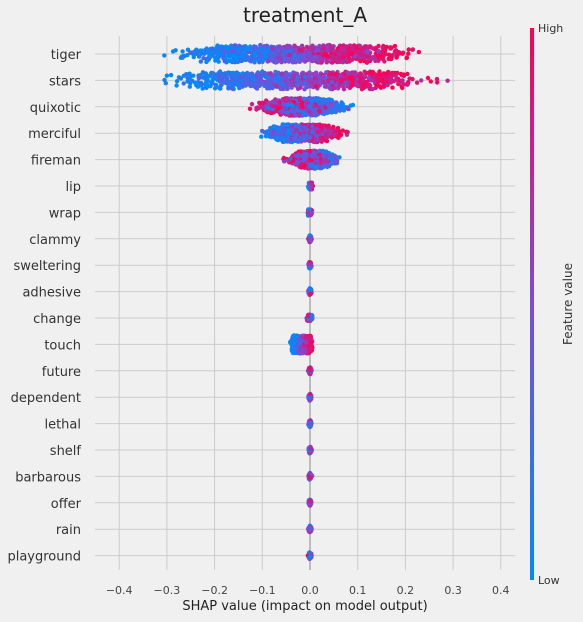 The image size is (583, 622). I want to click on feature-row-lip, so click(310, 186).